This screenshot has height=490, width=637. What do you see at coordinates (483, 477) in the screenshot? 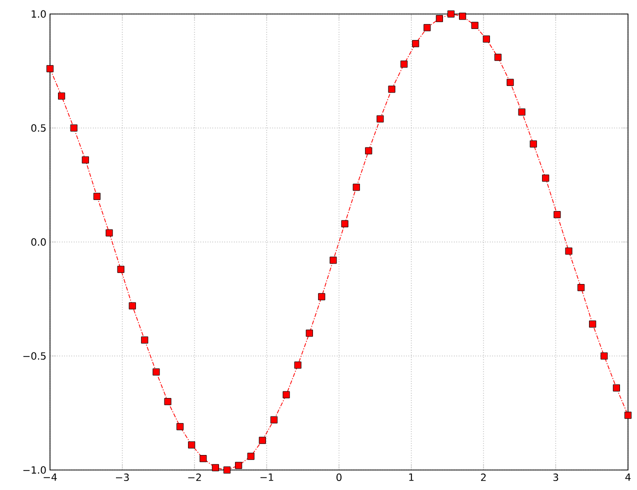
I see `x-tick-label: 2` at bounding box center [483, 477].